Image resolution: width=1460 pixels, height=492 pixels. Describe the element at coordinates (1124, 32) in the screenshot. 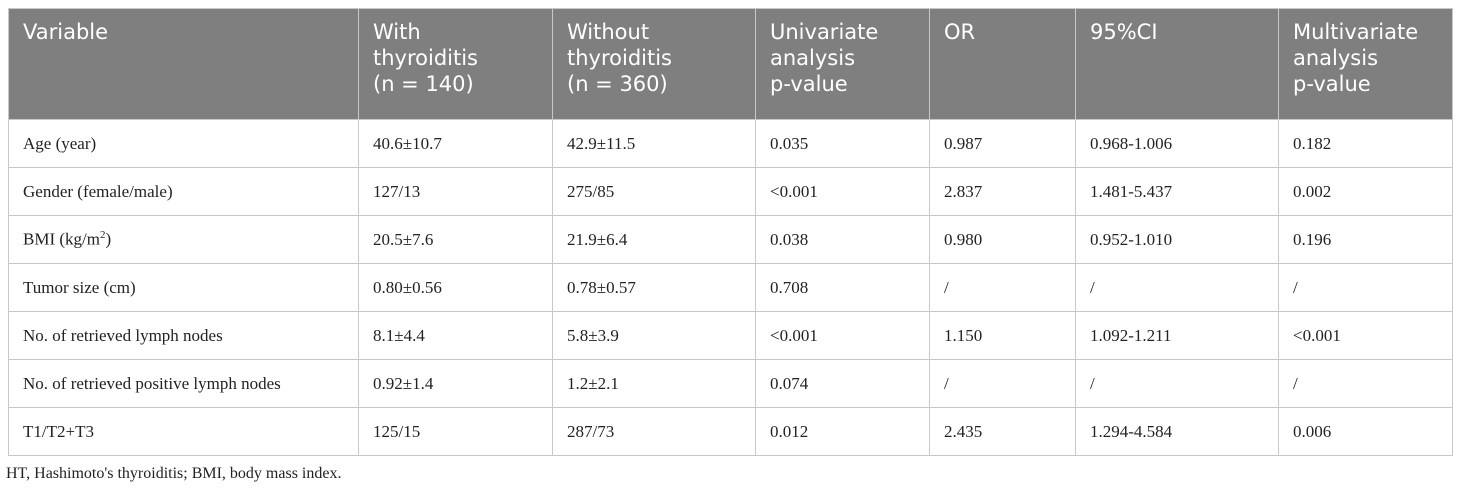

I see `header-line: 95%CI` at that location.